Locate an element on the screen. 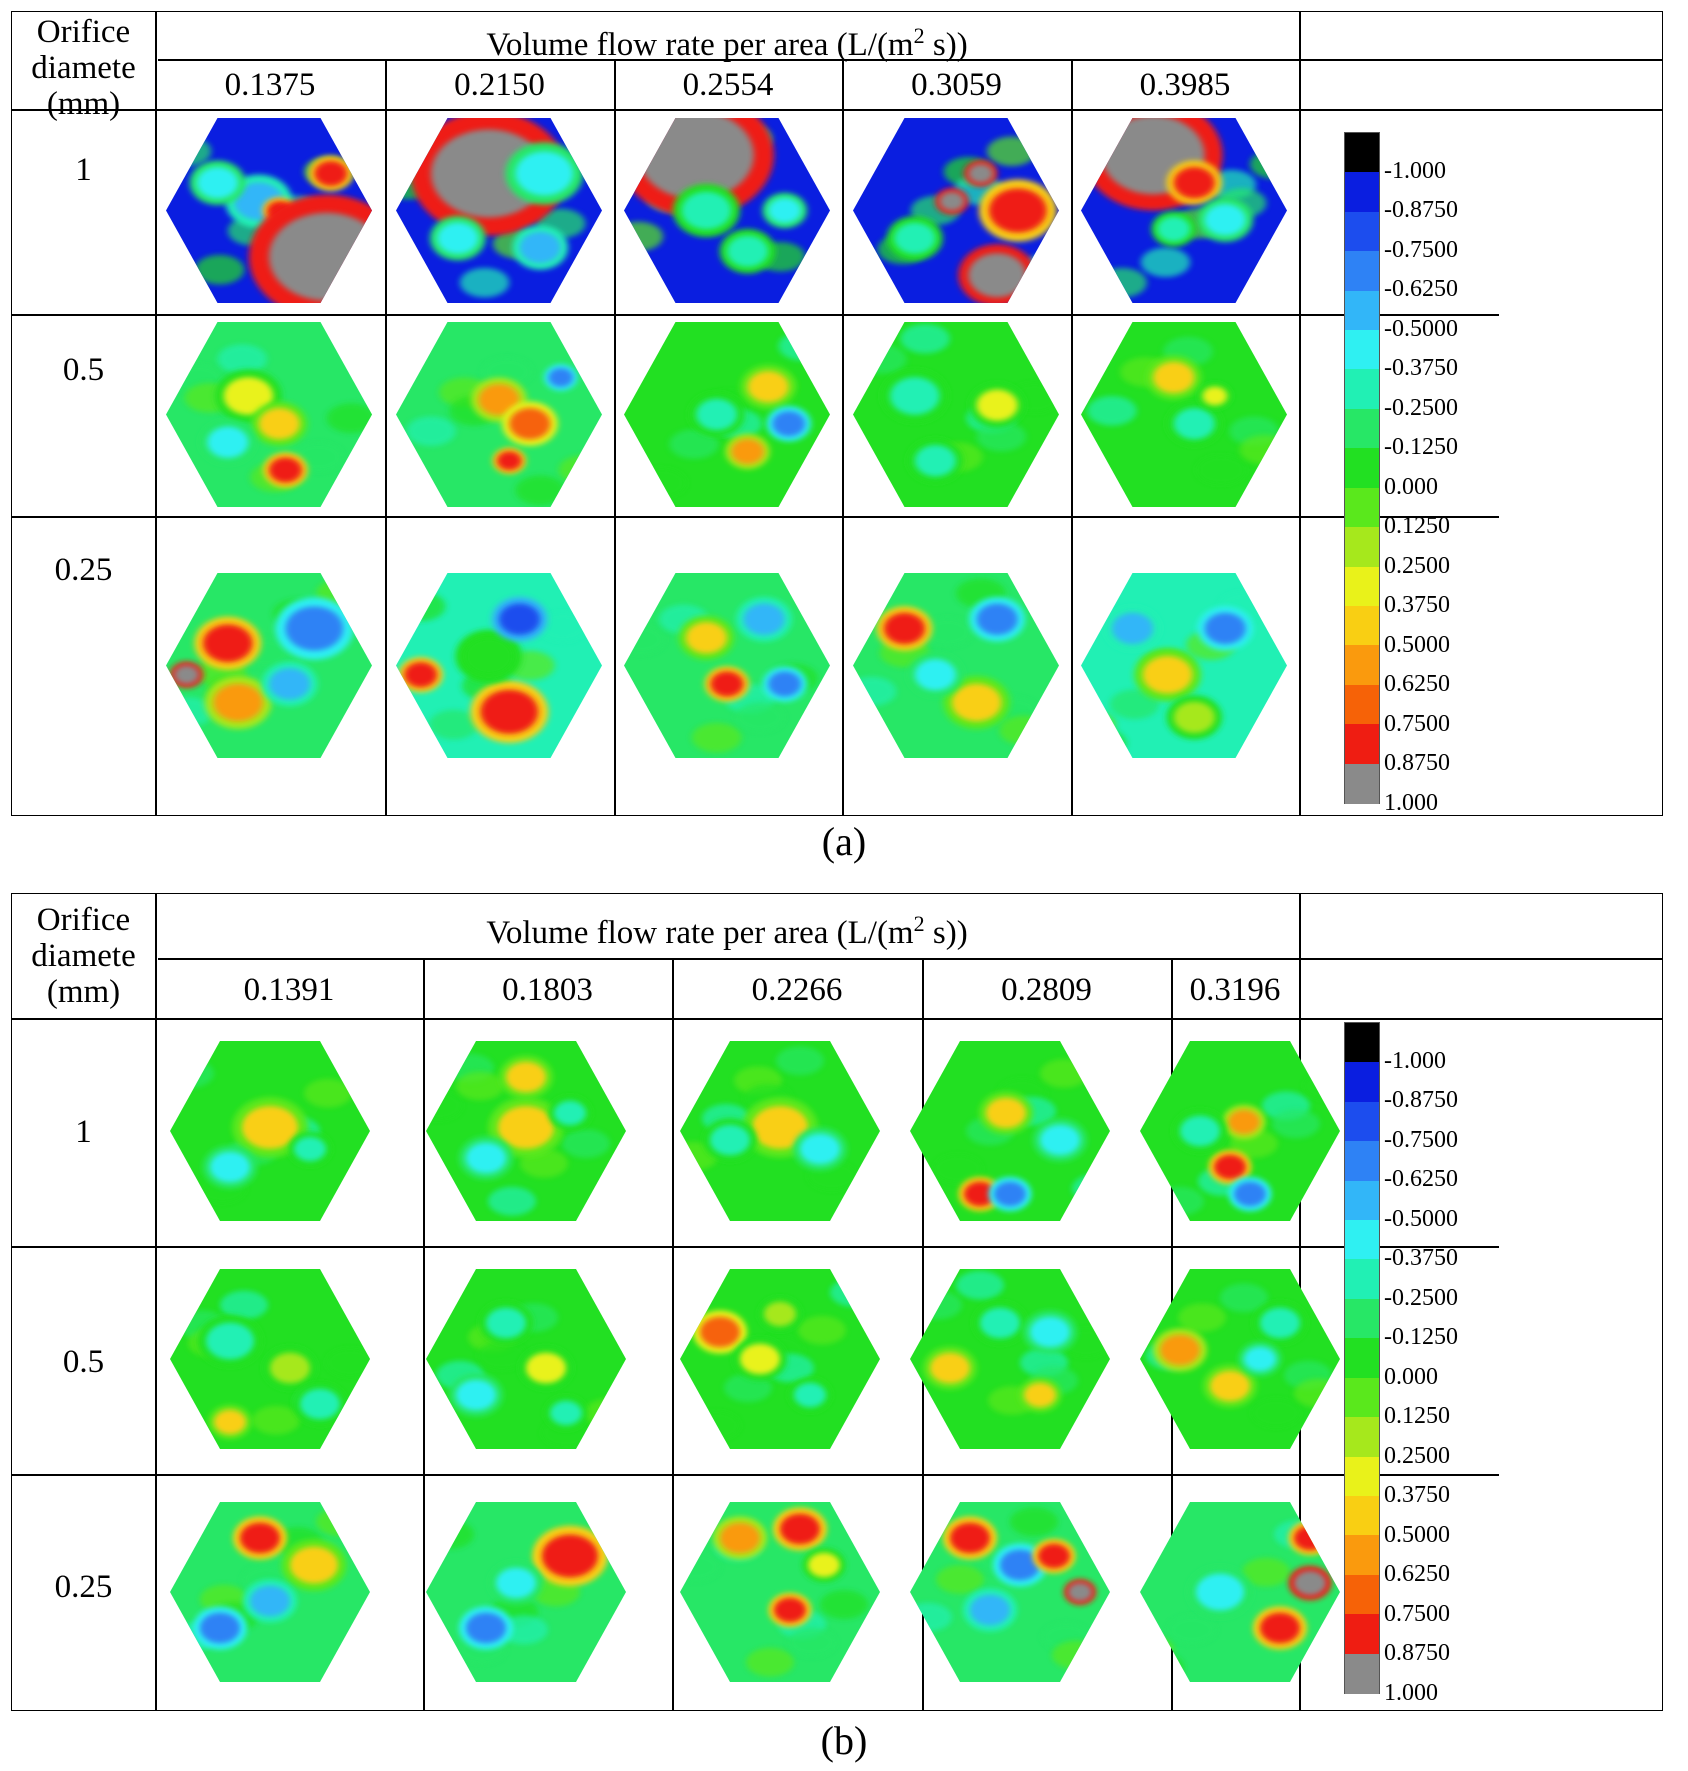  colorbar-label: 0.8750 is located at coordinates (1417, 763).